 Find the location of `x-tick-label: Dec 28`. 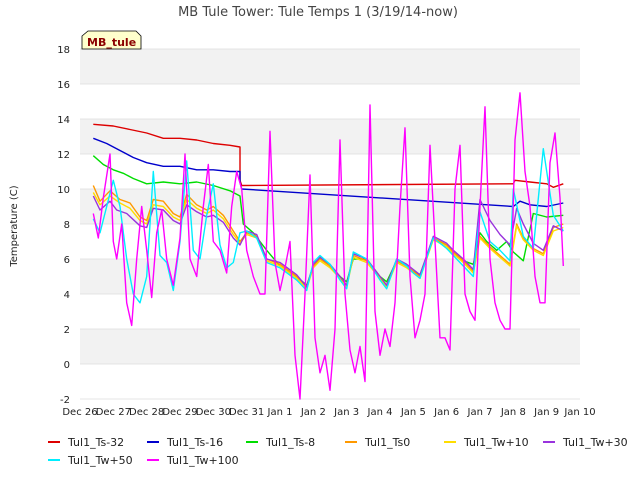

x-tick-label: Dec 28 is located at coordinates (146, 412).